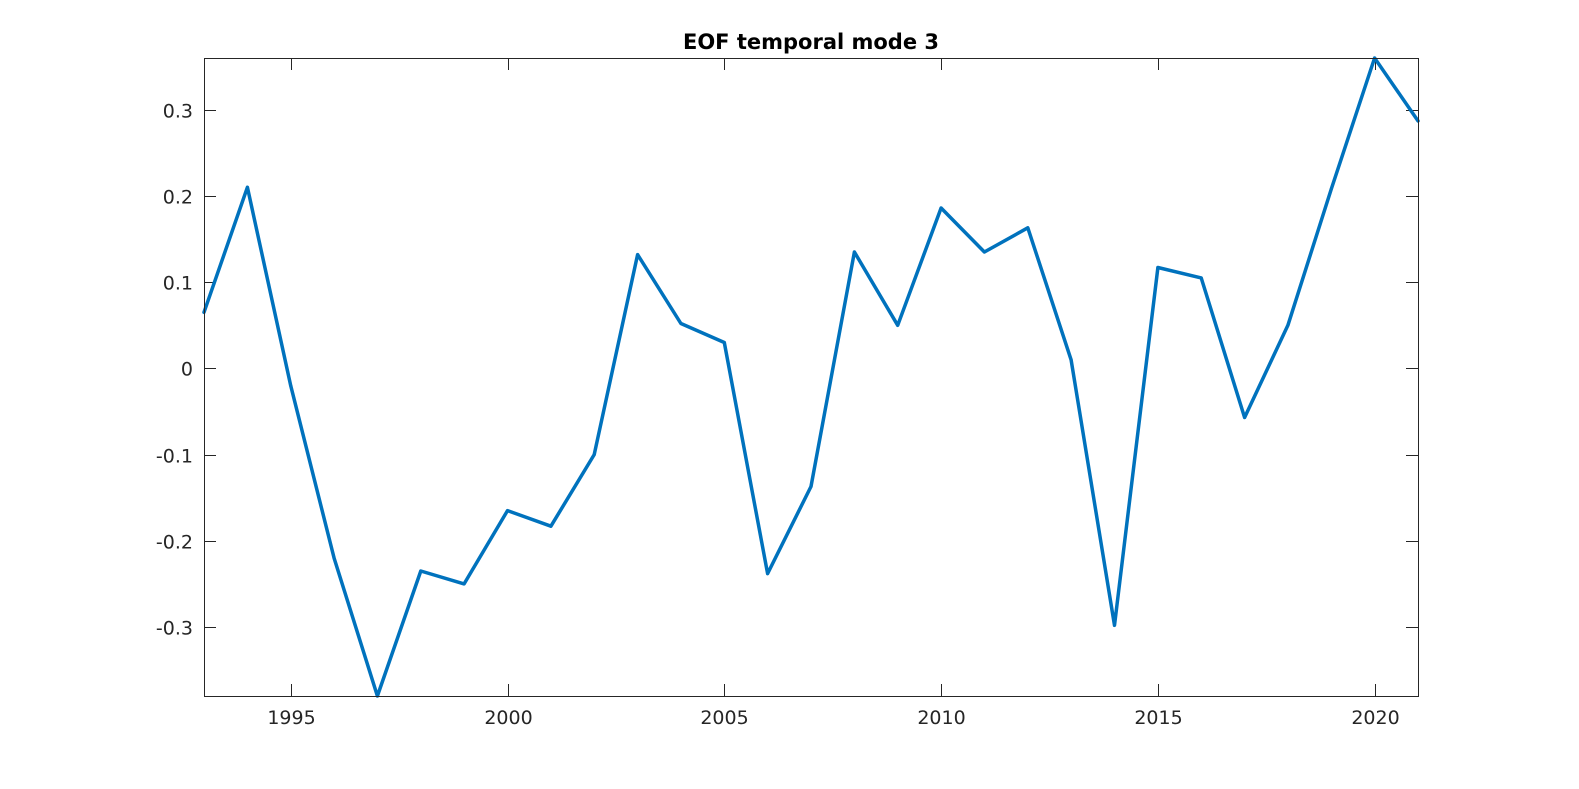 The height and width of the screenshot is (789, 1579). Describe the element at coordinates (178, 198) in the screenshot. I see `y-tick-label: 0.2` at that location.